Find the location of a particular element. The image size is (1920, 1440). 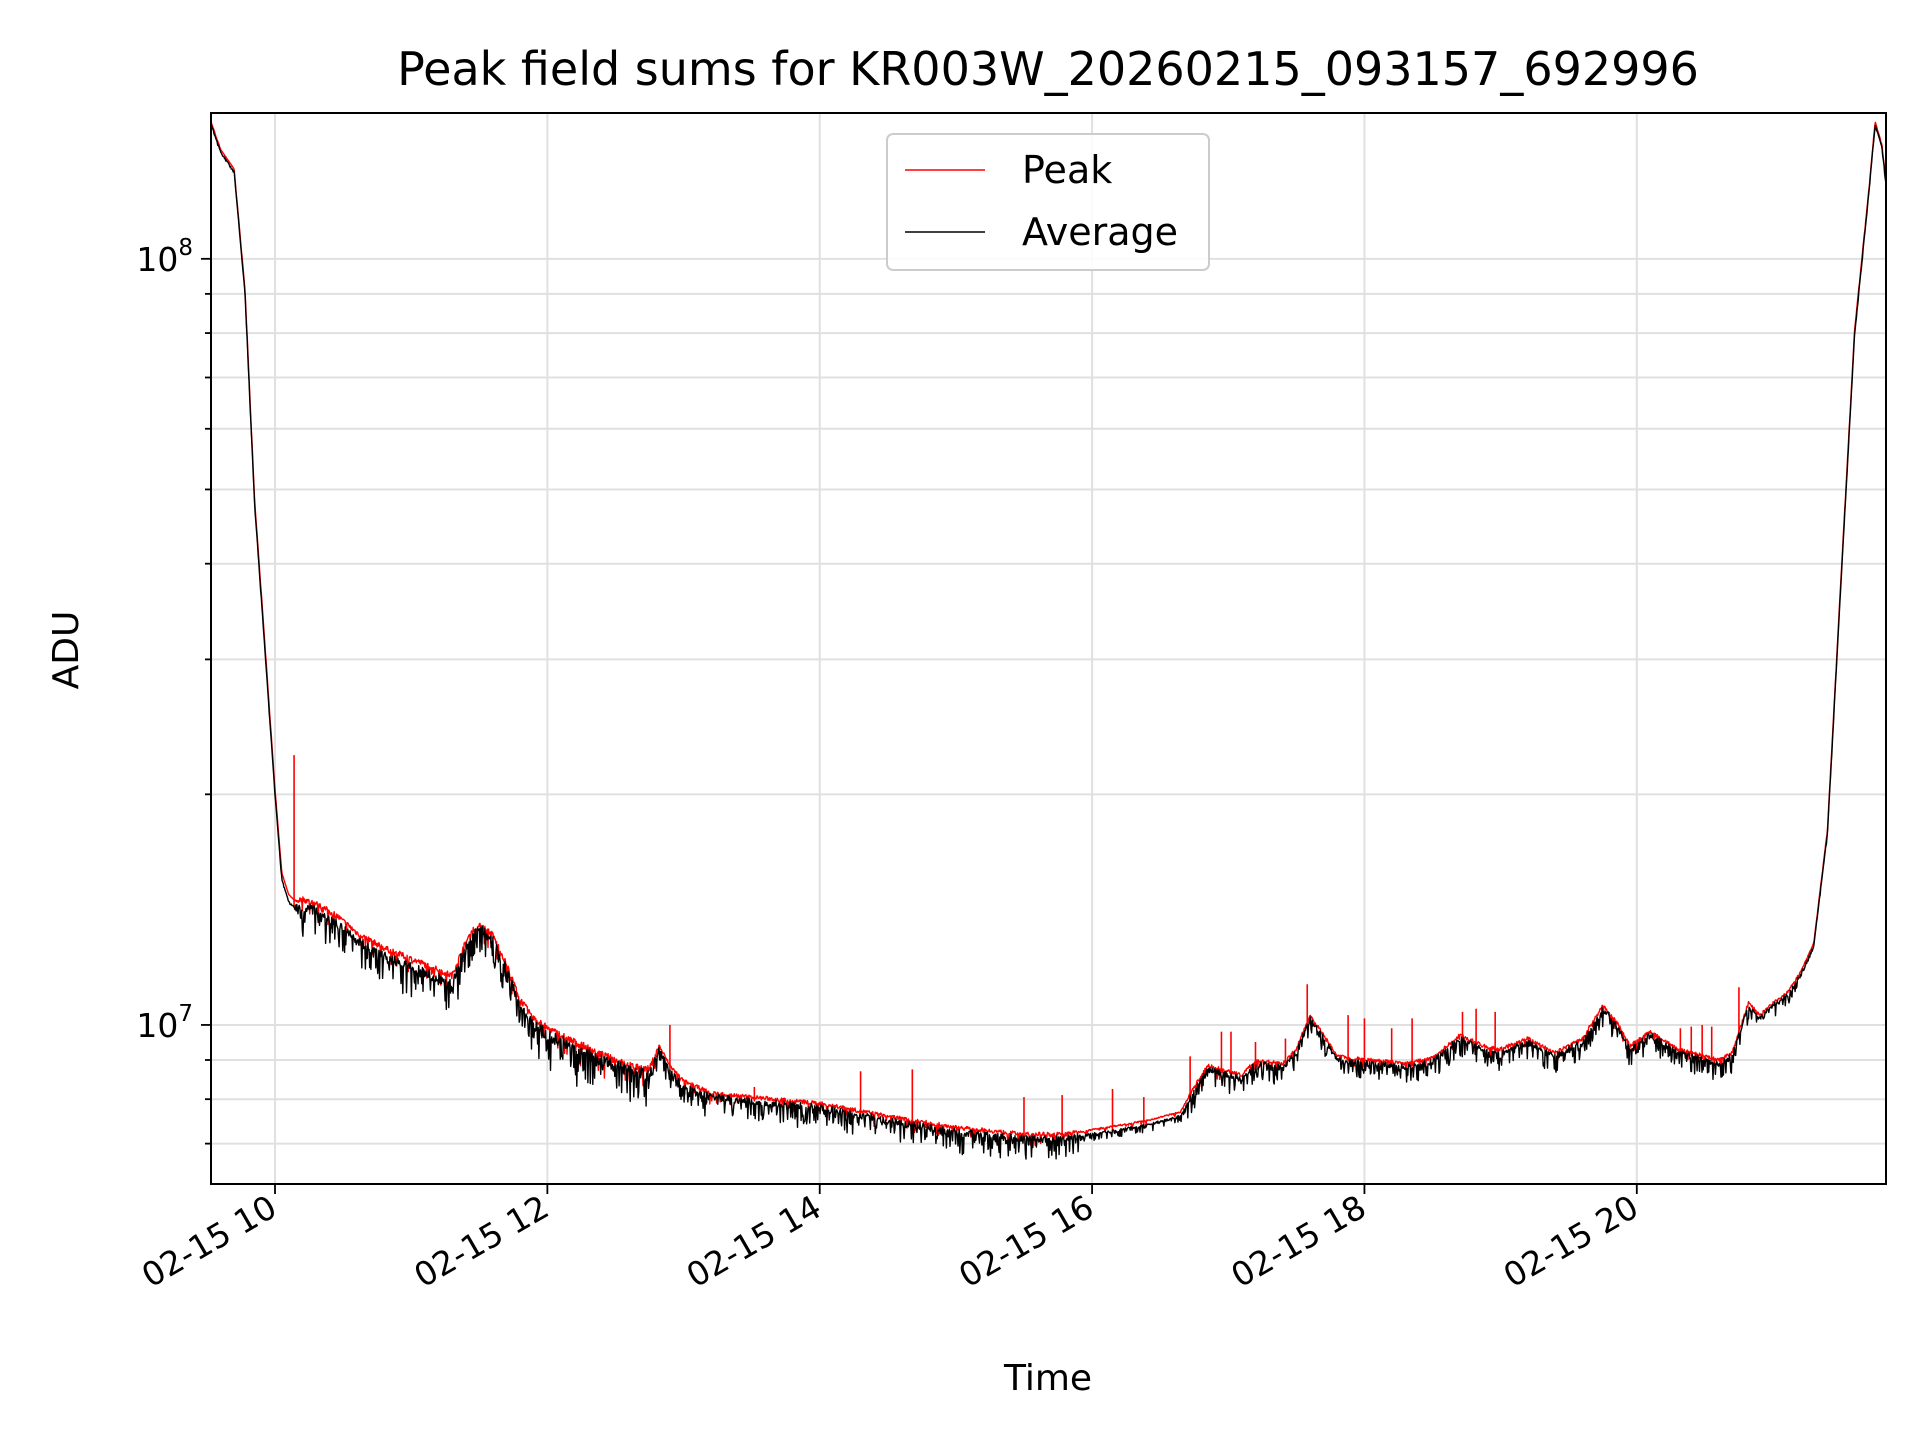

legend-box is located at coordinates (1048, 202).